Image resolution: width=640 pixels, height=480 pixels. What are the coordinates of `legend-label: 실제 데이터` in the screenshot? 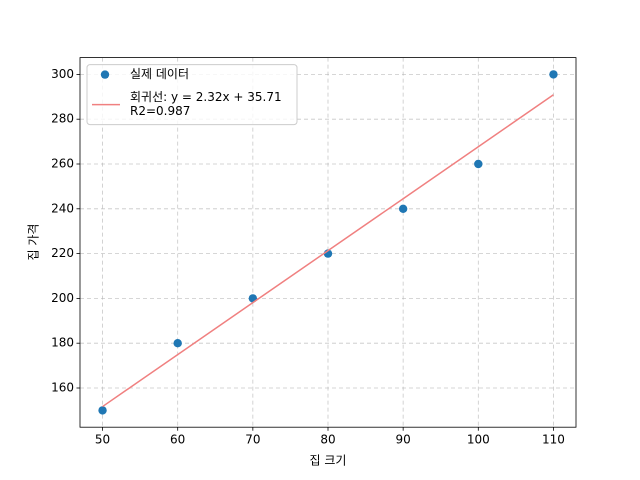 It's located at (160, 73).